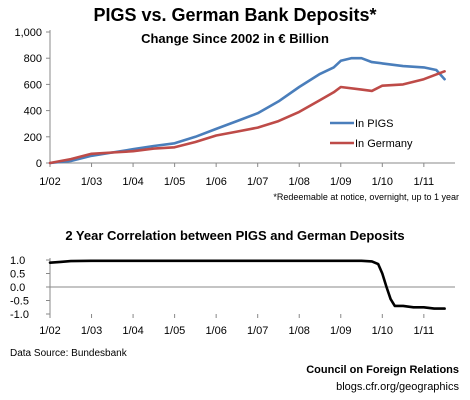 The height and width of the screenshot is (400, 470). Describe the element at coordinates (384, 144) in the screenshot. I see `legend-label-germany: In Germany` at that location.